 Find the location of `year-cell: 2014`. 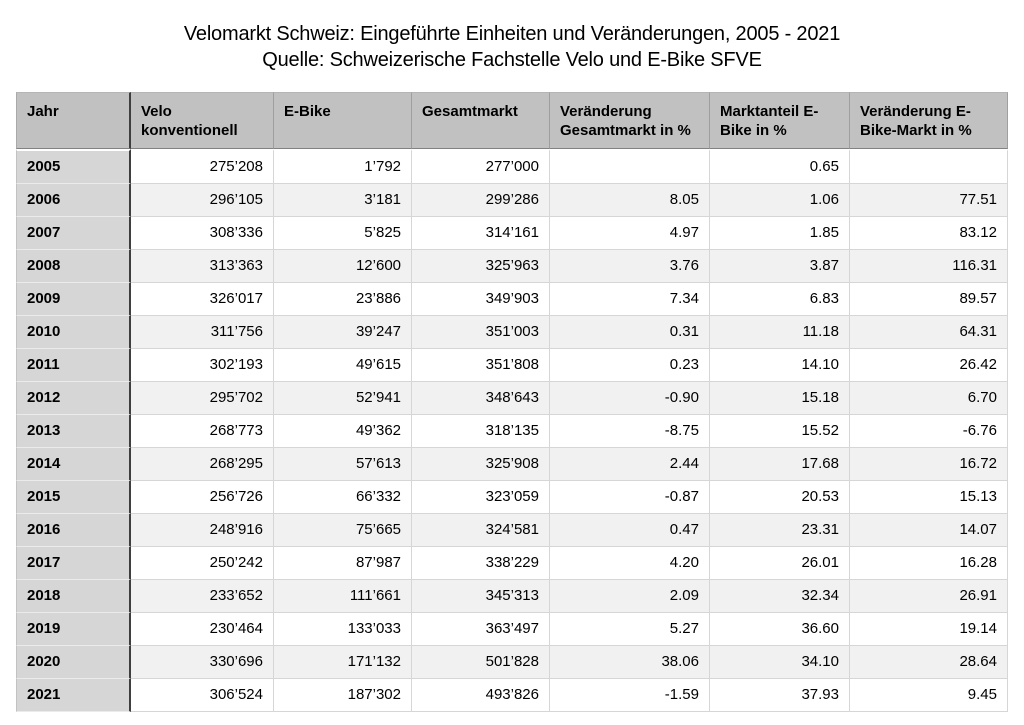

year-cell: 2014 is located at coordinates (73, 464).